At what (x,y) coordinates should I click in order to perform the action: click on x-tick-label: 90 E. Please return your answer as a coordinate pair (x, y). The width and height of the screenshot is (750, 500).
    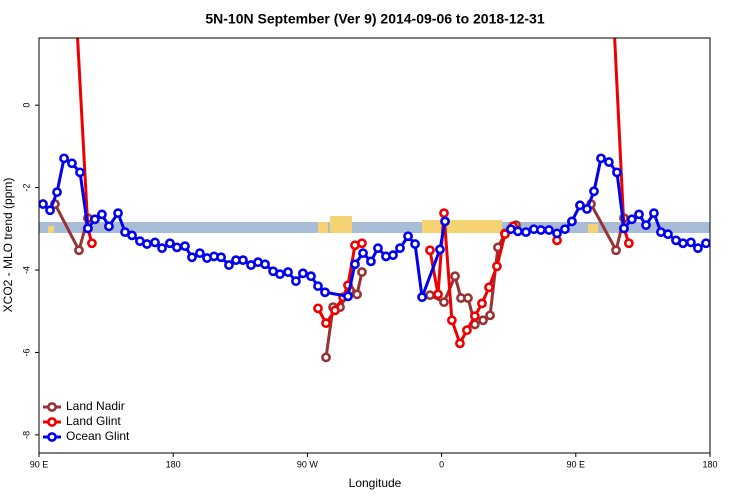
    Looking at the image, I should click on (576, 464).